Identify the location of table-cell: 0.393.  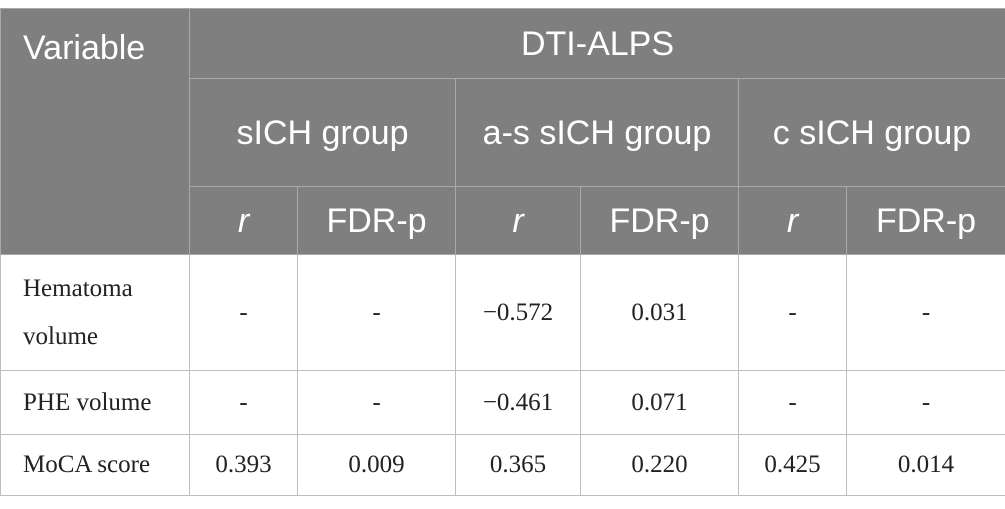
(243, 465).